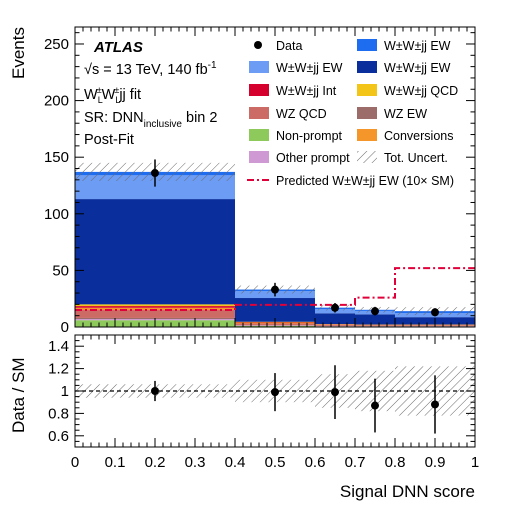 The height and width of the screenshot is (505, 505). I want to click on x-tick-label: 0.7, so click(355, 462).